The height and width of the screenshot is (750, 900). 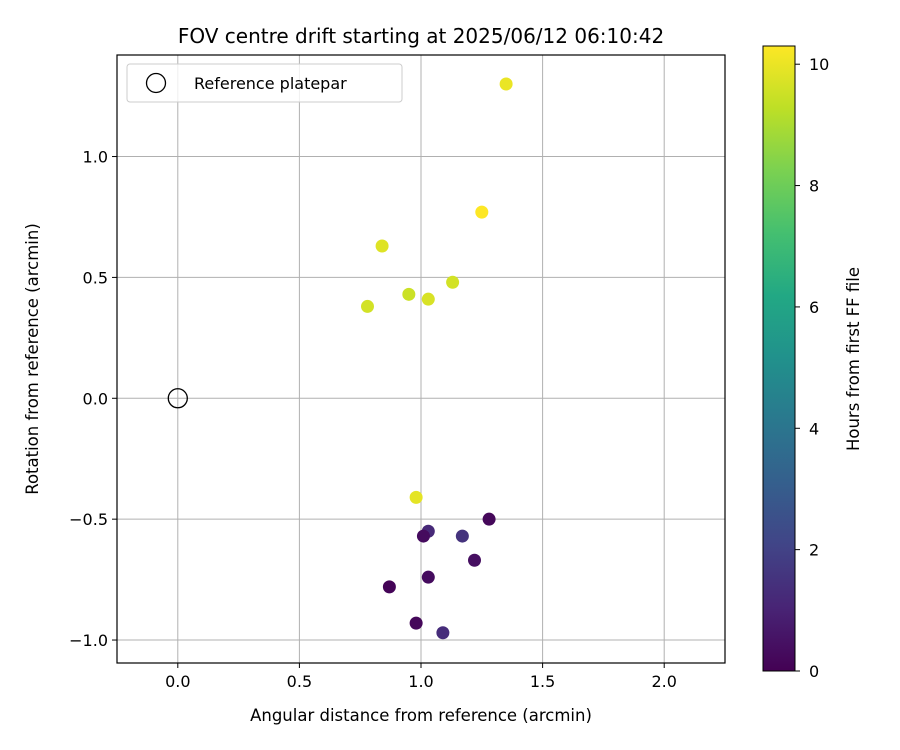 What do you see at coordinates (177, 681) in the screenshot?
I see `x-tick-label: 0.0` at bounding box center [177, 681].